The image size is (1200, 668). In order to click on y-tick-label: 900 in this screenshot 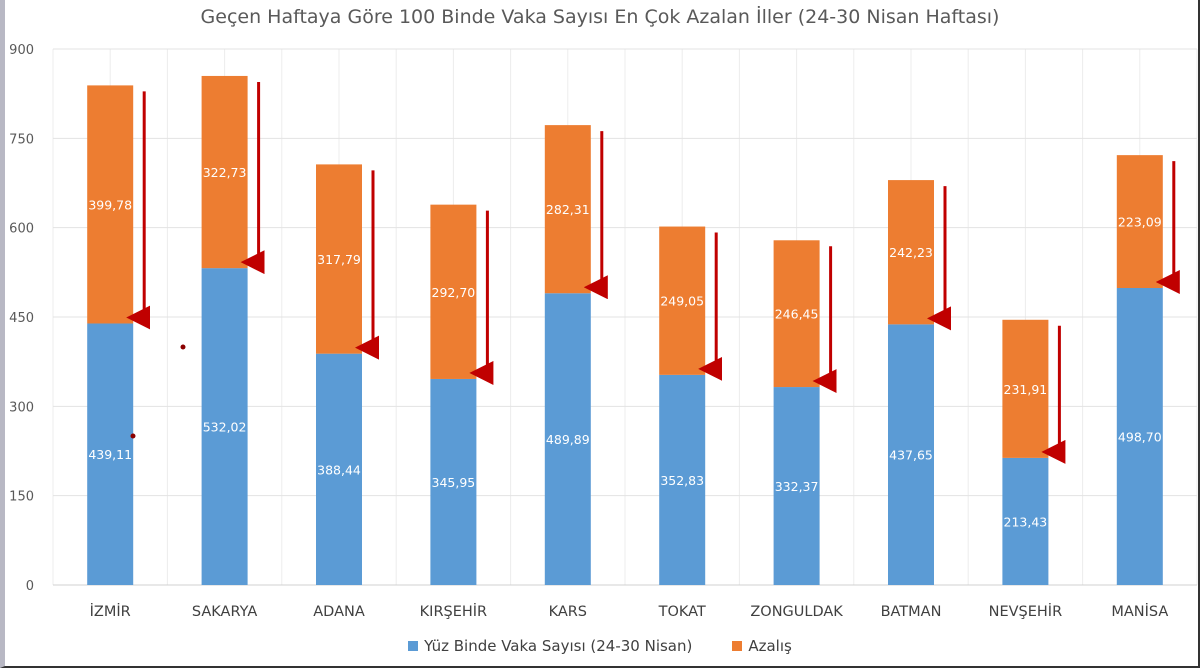, I will do `click(21, 50)`.